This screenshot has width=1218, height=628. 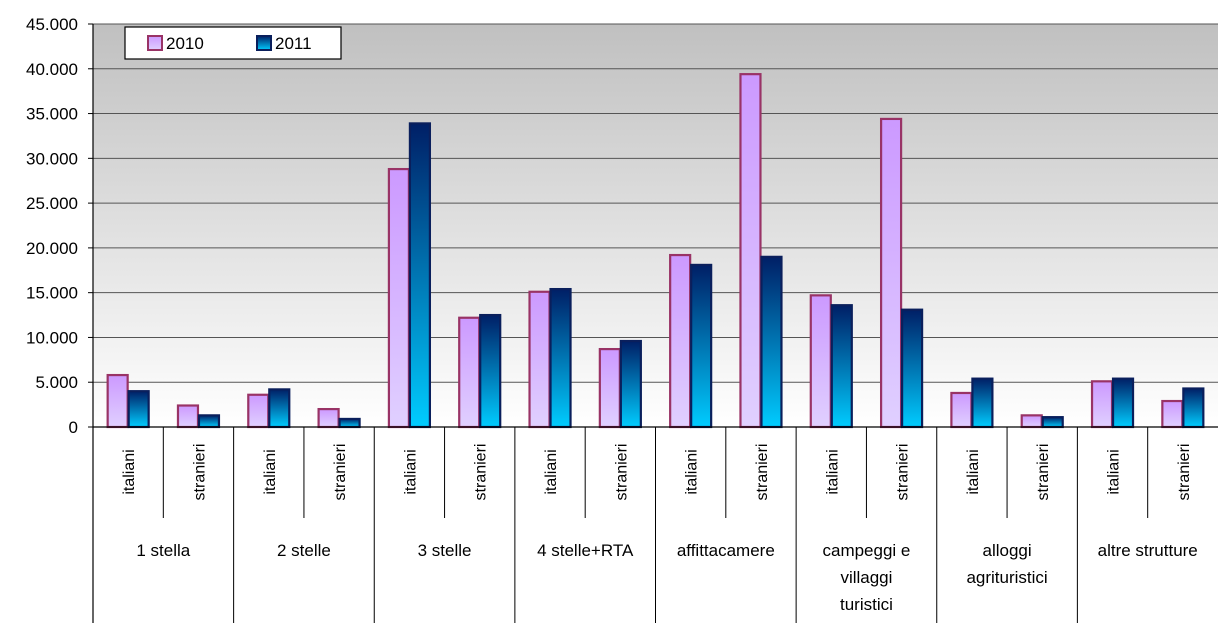 I want to click on y-tick-label: 25.000, so click(x=52, y=203).